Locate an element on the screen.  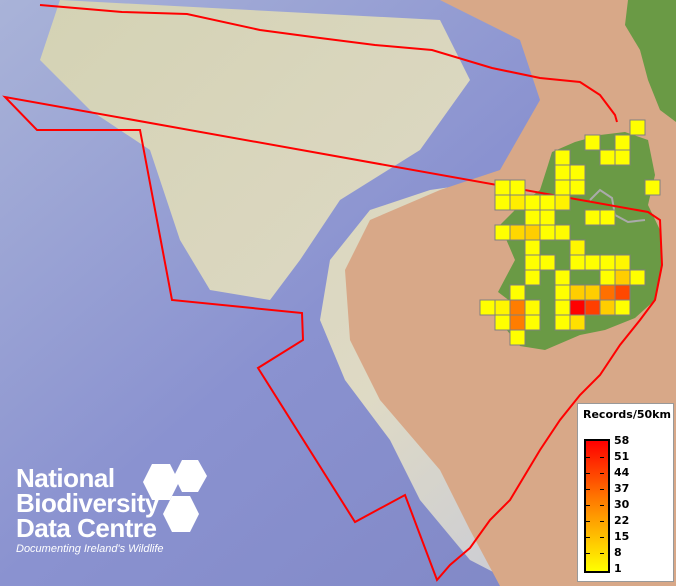
legend-title: Records/50km is located at coordinates (627, 414).